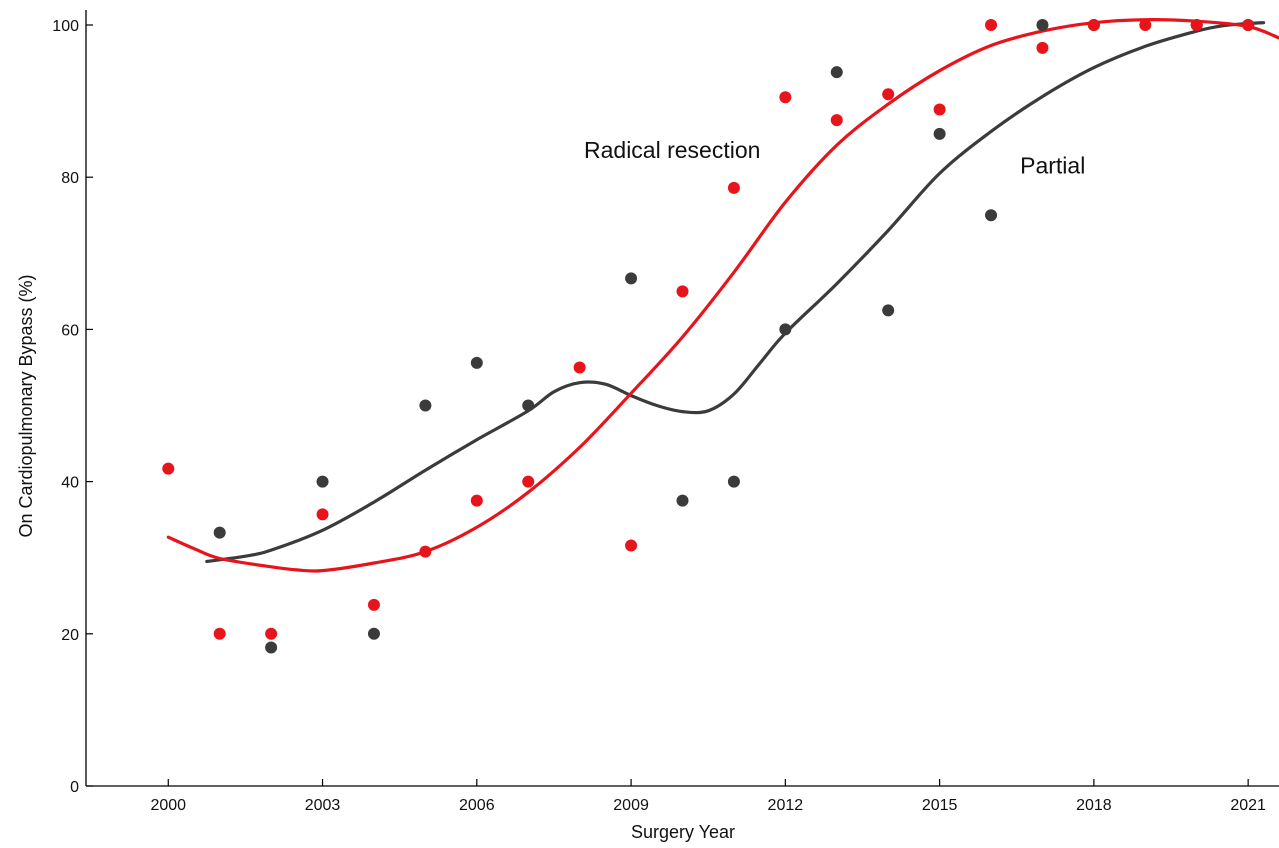 The image size is (1279, 848). Describe the element at coordinates (323, 805) in the screenshot. I see `x-tick-label: 2003` at that location.